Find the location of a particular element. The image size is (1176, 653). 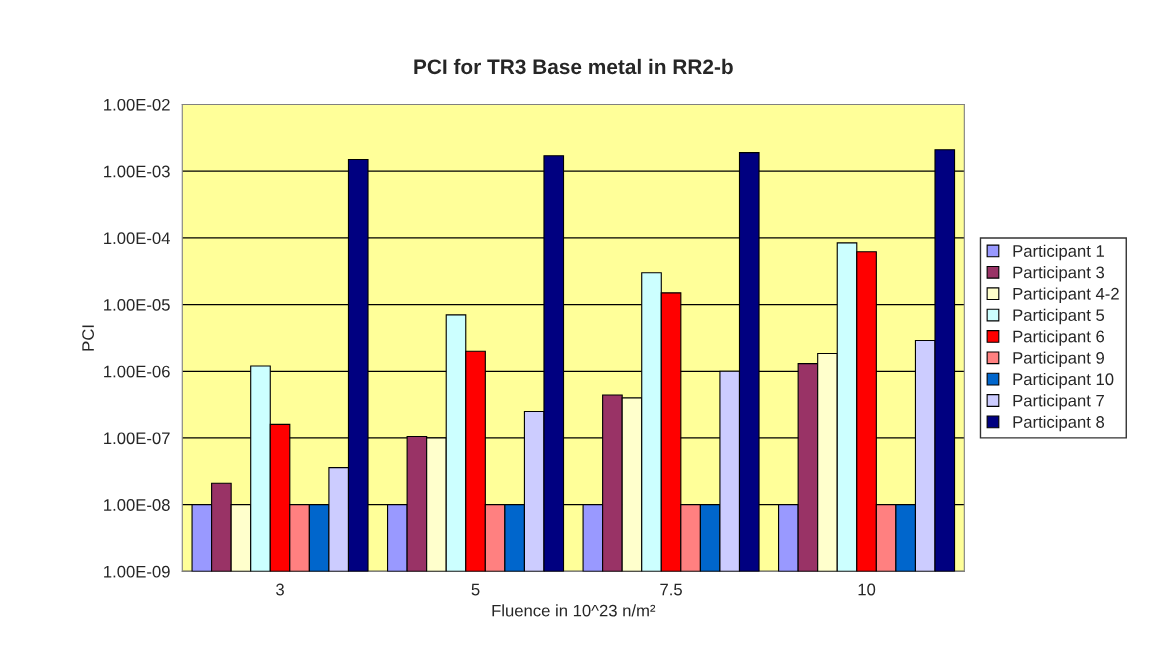

x-tick-label: 10 is located at coordinates (867, 589).